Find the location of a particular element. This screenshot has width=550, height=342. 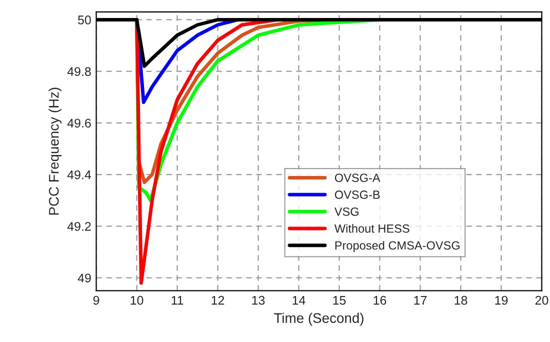

x-tick-label: 16 is located at coordinates (380, 300).